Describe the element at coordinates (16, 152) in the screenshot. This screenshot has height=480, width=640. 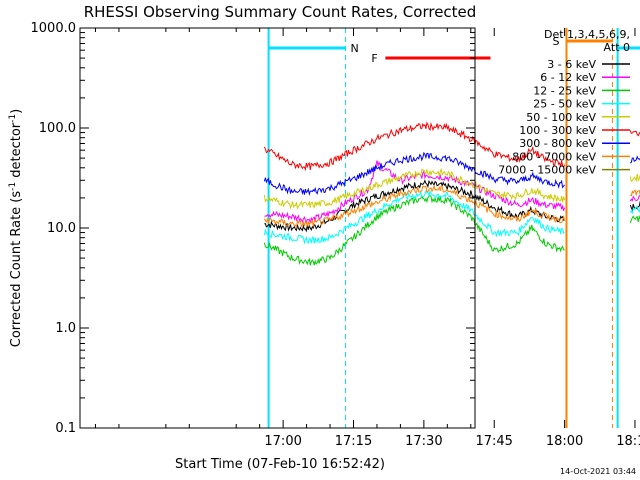
I see `y-axis-label-part: detector` at that location.